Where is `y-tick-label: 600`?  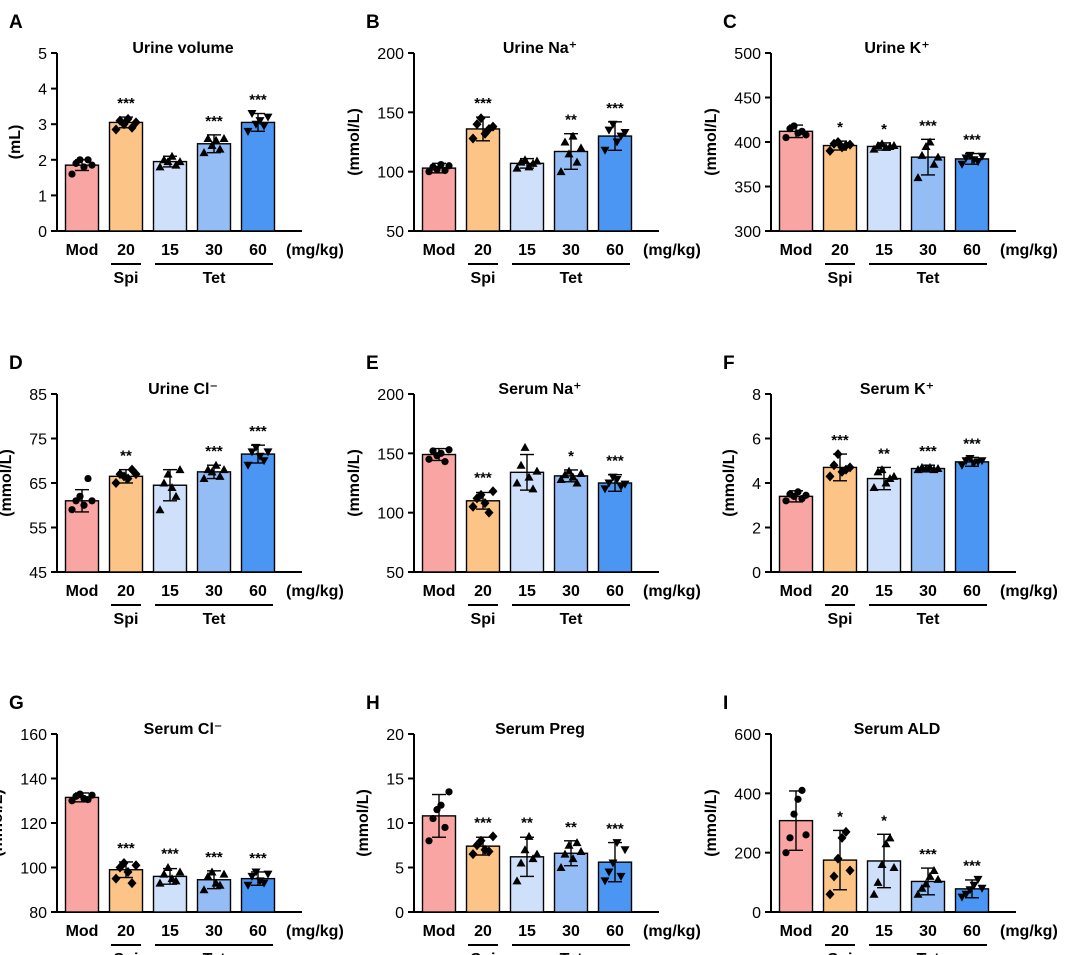 y-tick-label: 600 is located at coordinates (747, 735).